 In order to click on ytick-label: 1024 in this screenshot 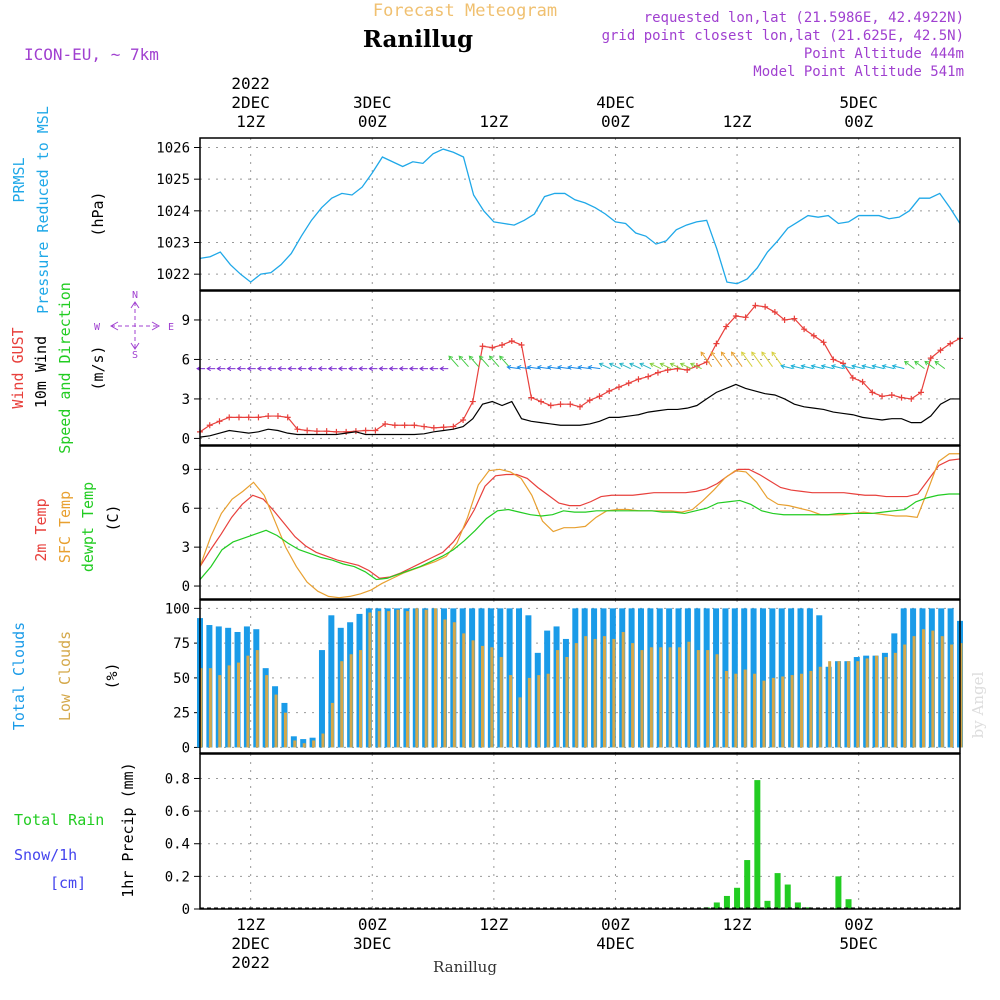, I will do `click(173, 212)`.